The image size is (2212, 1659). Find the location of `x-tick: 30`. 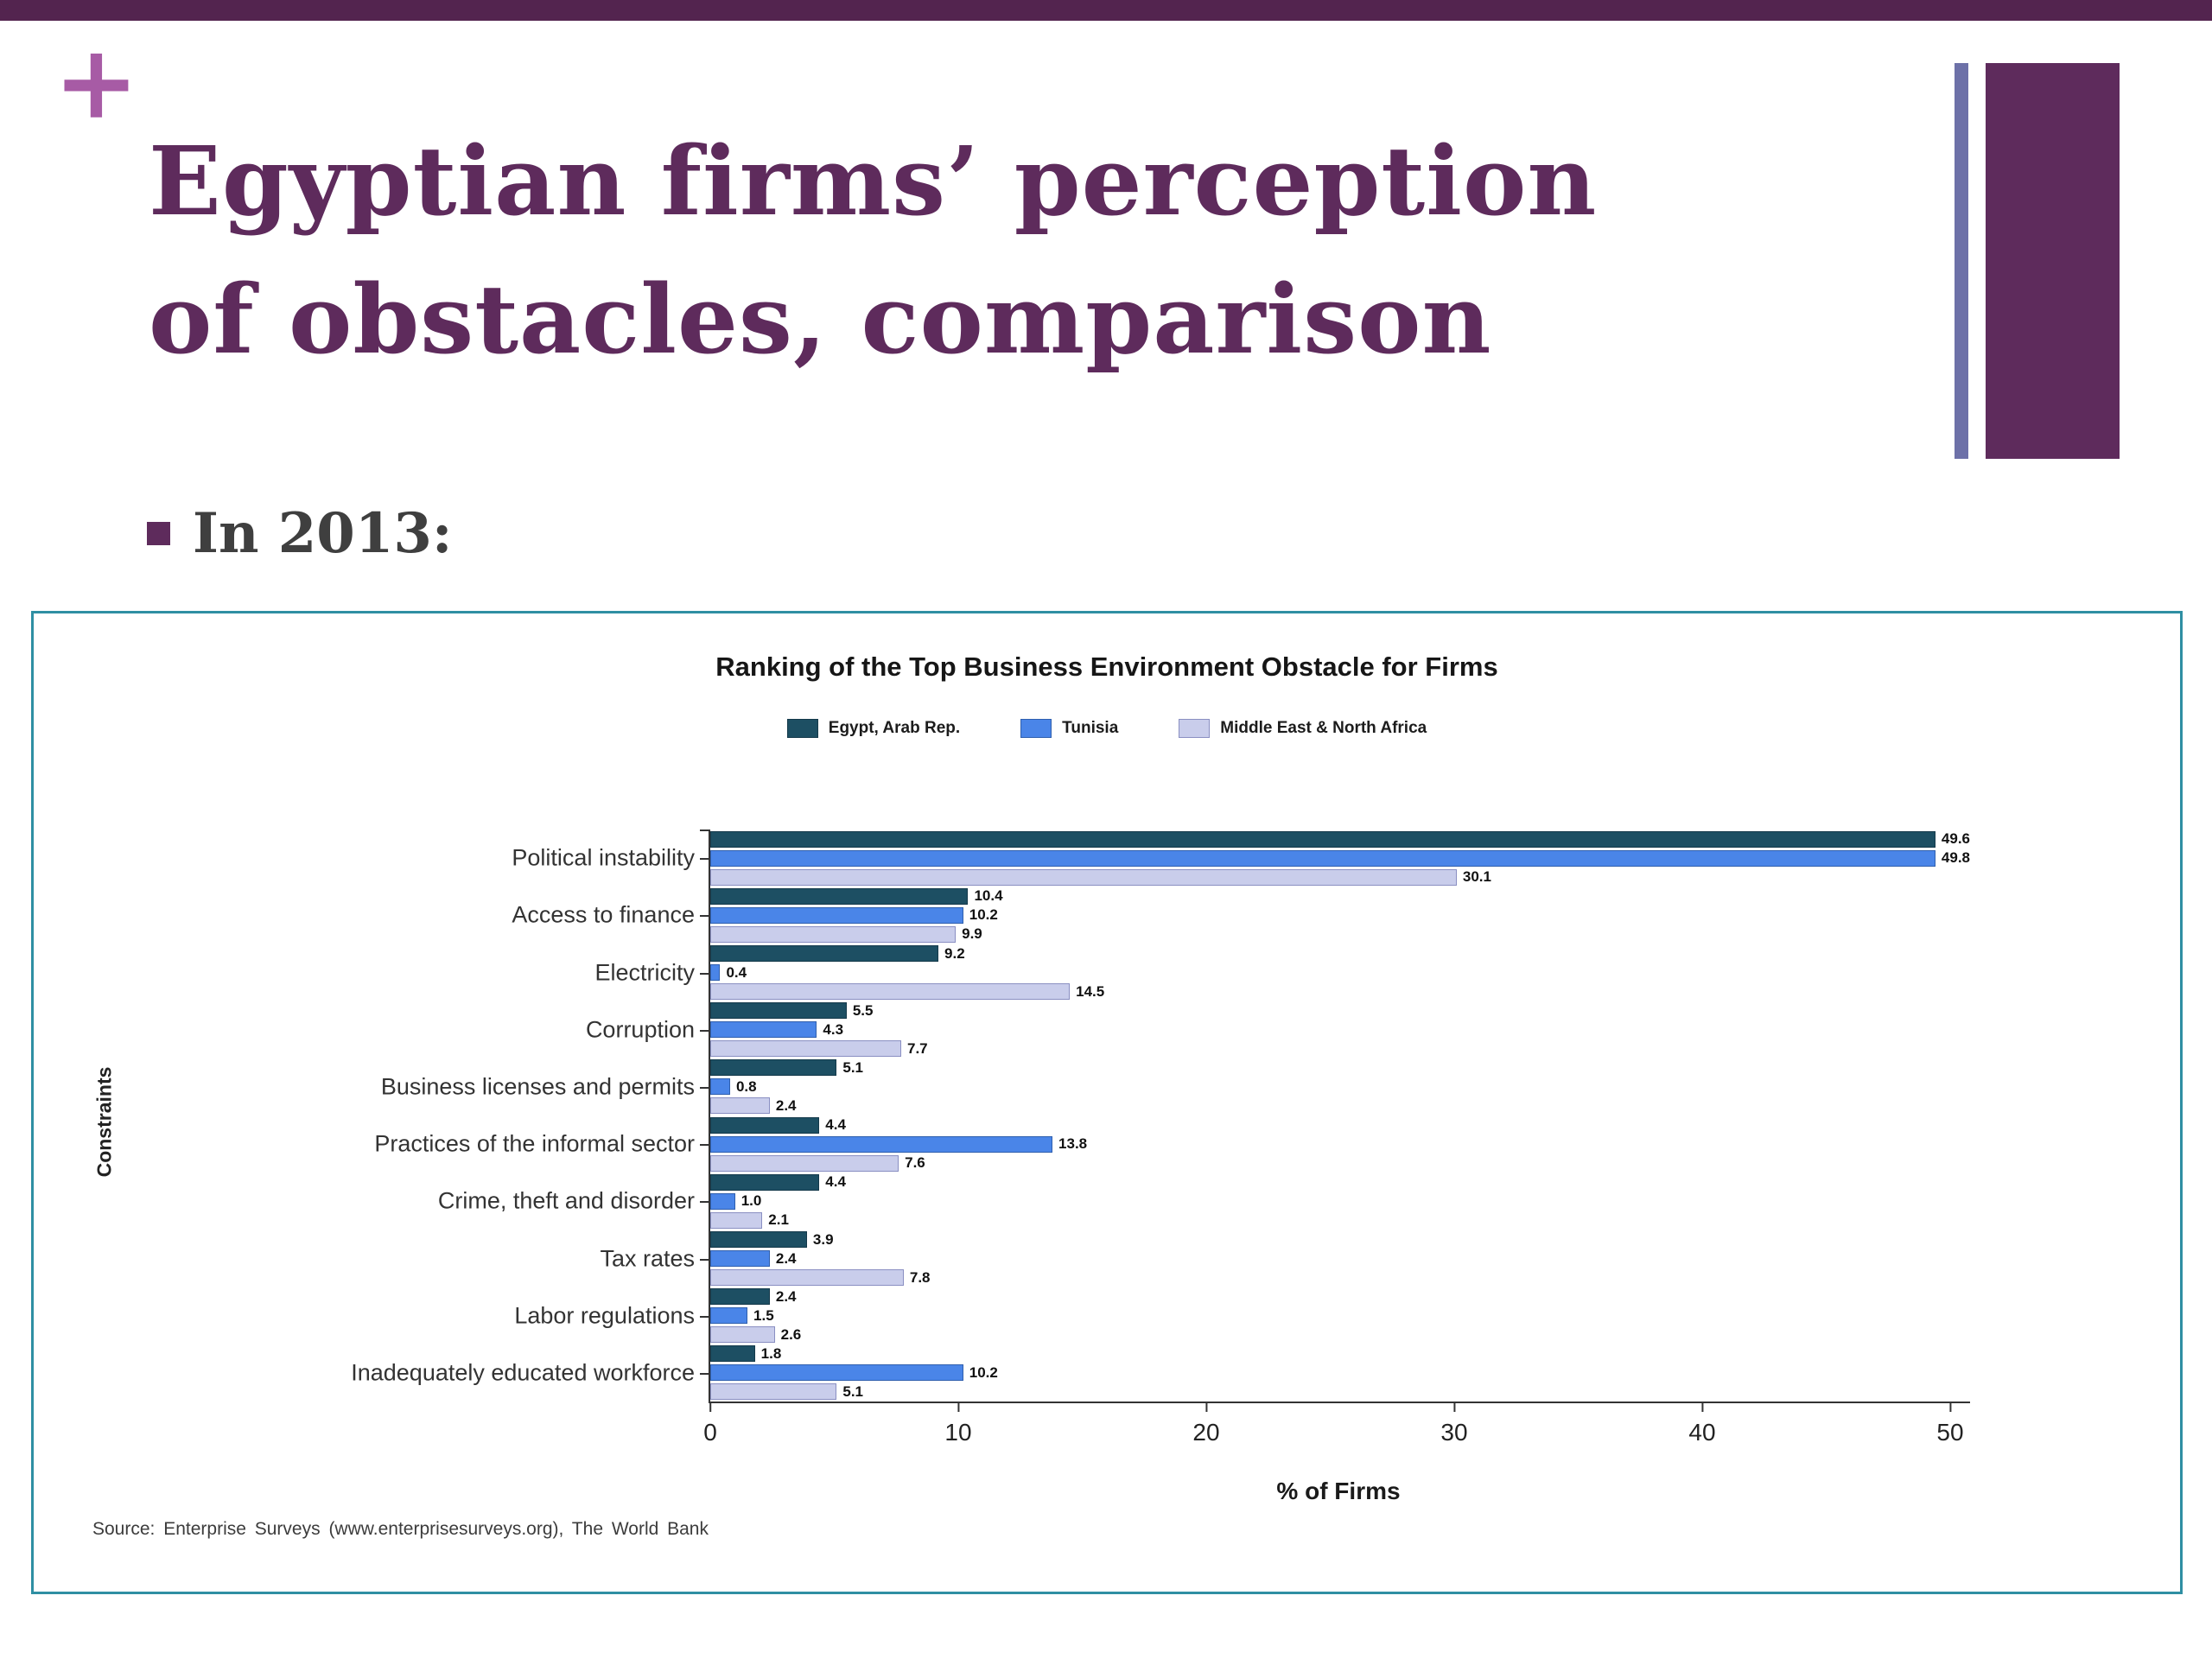

x-tick: 30 is located at coordinates (1454, 1424).